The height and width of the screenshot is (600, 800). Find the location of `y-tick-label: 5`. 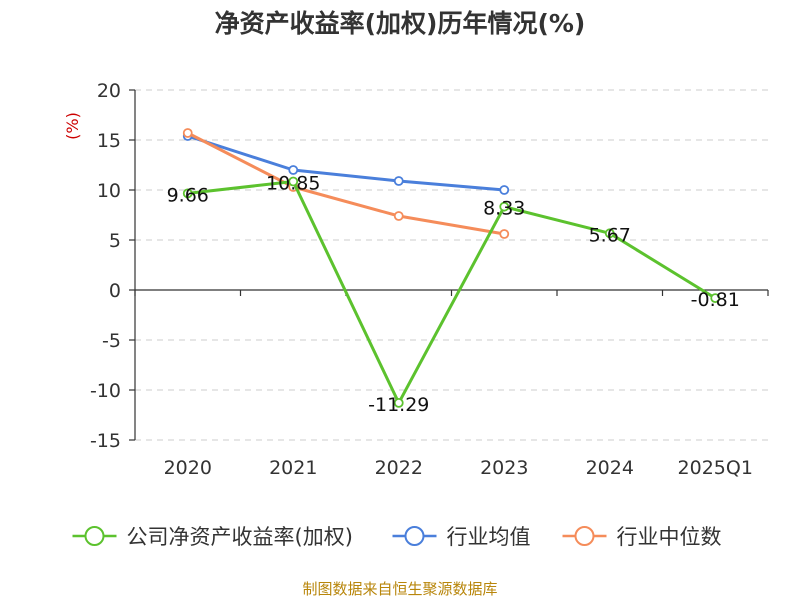

y-tick-label: 5 is located at coordinates (115, 241).